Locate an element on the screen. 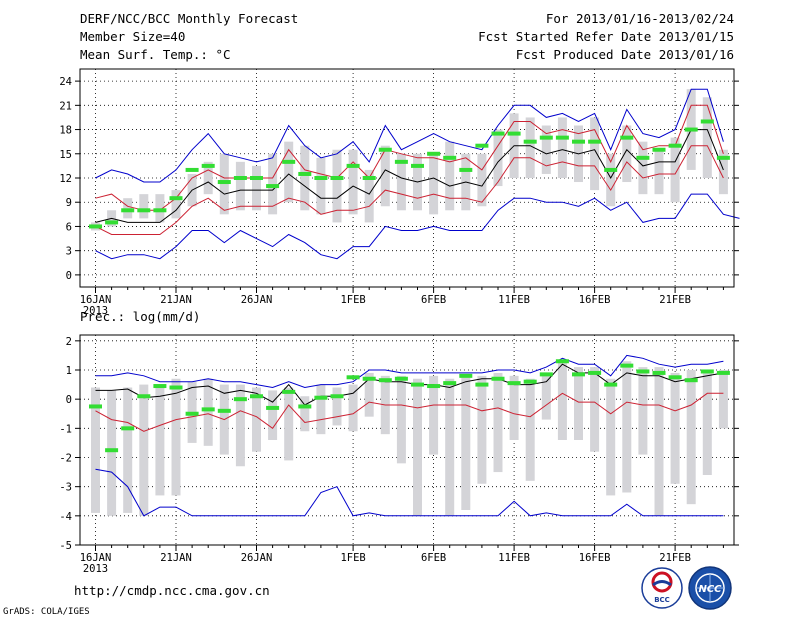  x-tick-label: 21FEB is located at coordinates (675, 558).